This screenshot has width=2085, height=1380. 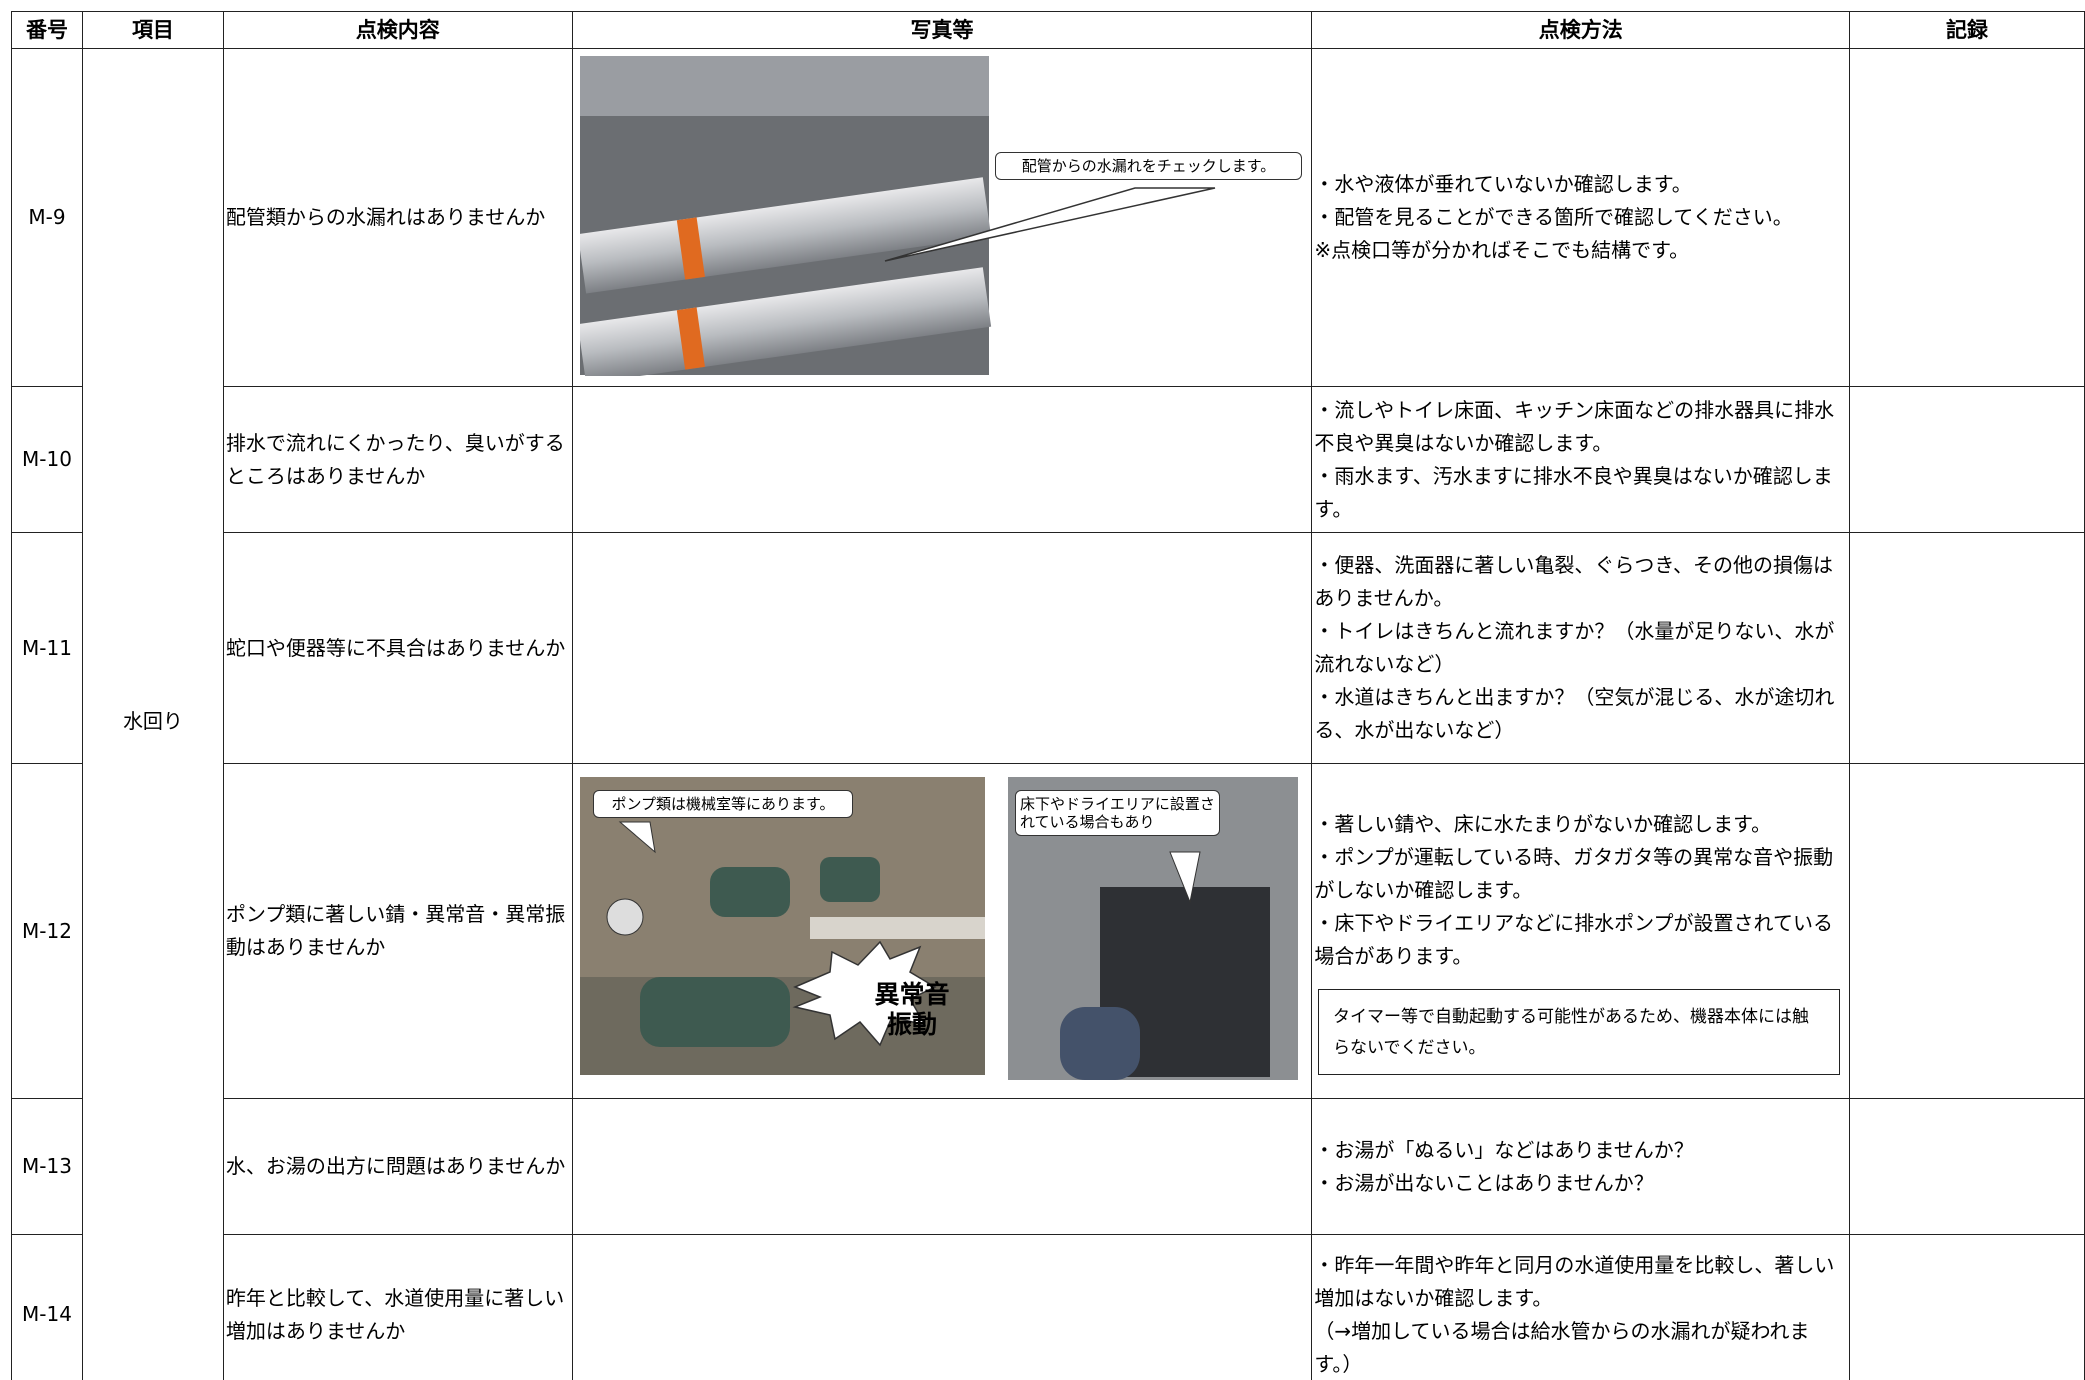 I want to click on check-item: 蛇口や便器等に不具合はありませんか, so click(x=397, y=648).